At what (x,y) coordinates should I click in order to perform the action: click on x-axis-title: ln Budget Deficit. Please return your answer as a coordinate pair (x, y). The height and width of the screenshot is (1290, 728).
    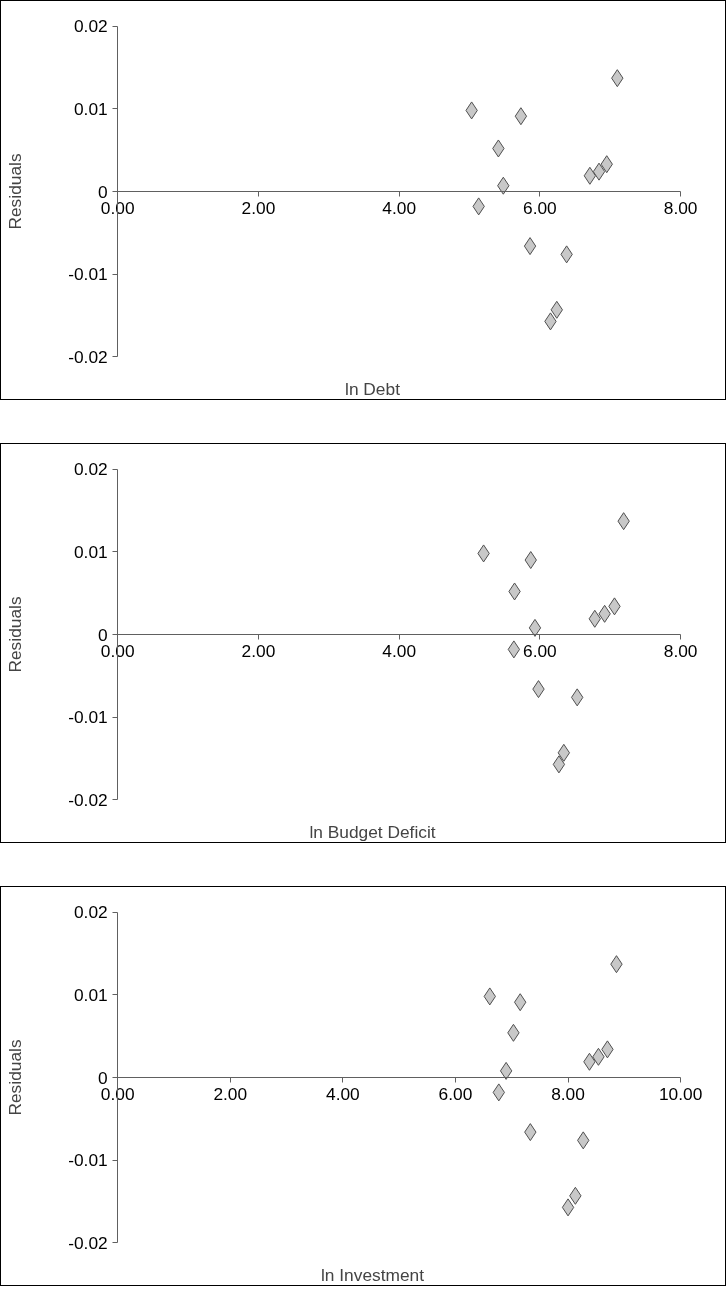
    Looking at the image, I should click on (372, 831).